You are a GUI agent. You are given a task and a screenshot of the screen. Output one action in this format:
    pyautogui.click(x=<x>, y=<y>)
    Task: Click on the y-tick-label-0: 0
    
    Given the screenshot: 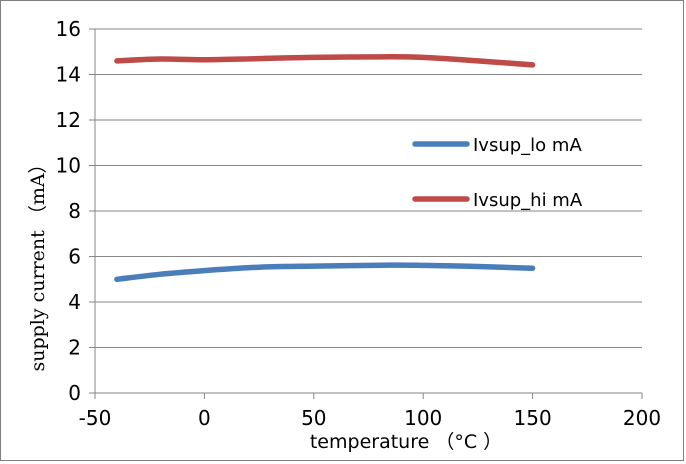 What is the action you would take?
    pyautogui.click(x=74, y=393)
    